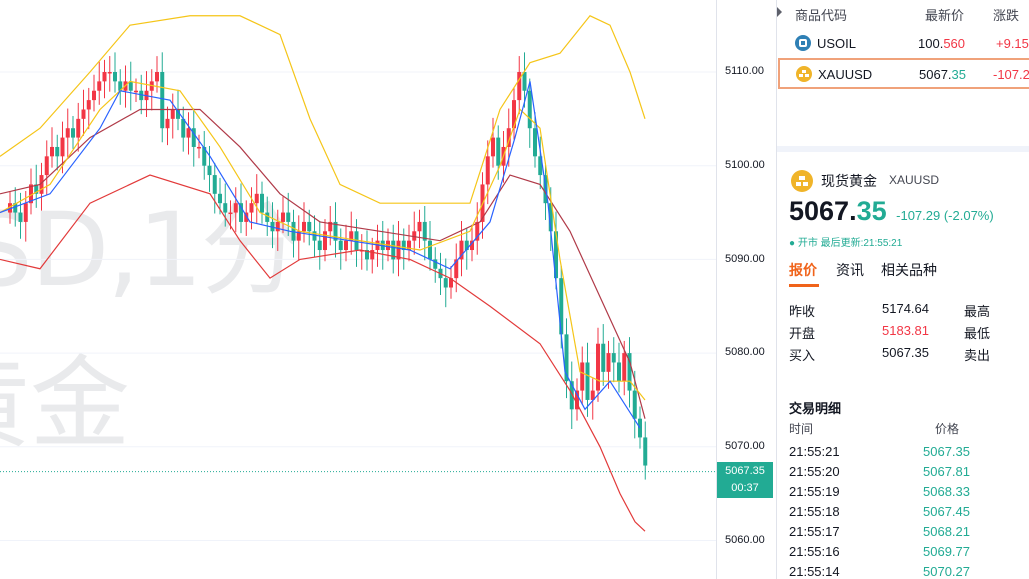  Describe the element at coordinates (946, 491) in the screenshot. I see `trade-price: 5068.33` at that location.